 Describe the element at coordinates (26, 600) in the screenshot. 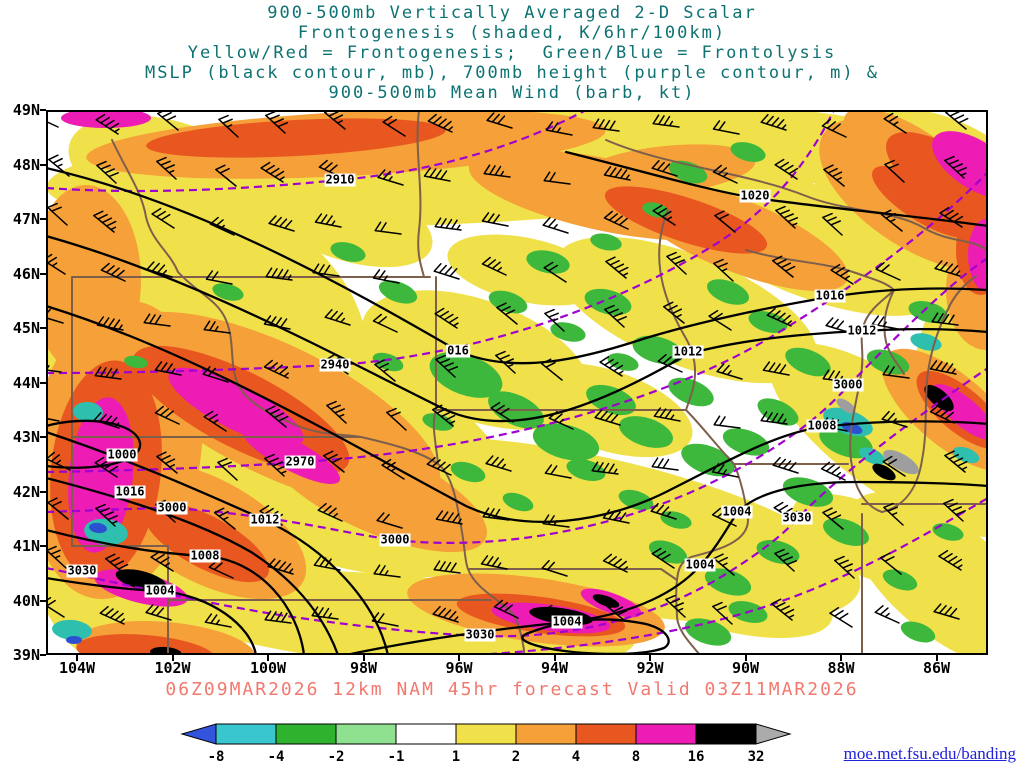

I see `lat-axis-label: 40N` at that location.